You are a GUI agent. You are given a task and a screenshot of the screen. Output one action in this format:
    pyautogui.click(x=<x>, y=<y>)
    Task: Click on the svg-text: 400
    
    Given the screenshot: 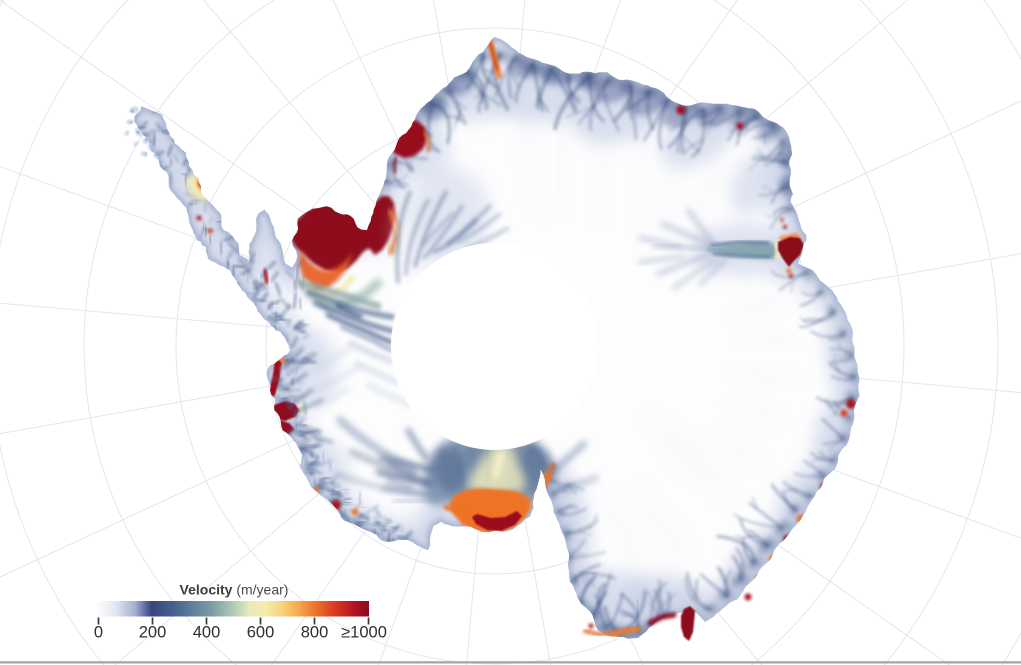 What is the action you would take?
    pyautogui.click(x=207, y=633)
    